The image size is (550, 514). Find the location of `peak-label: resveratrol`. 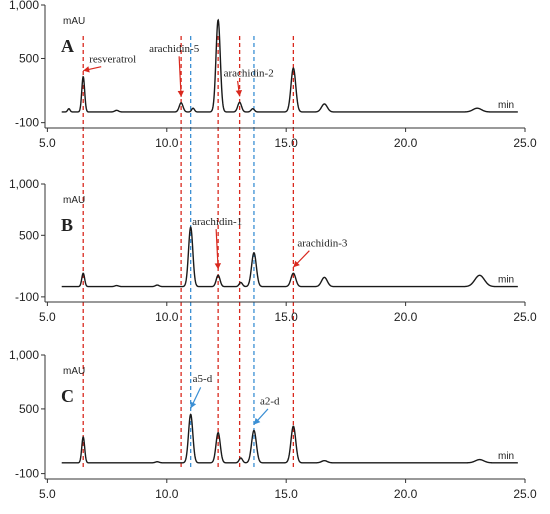

peak-label: resveratrol is located at coordinates (112, 60).